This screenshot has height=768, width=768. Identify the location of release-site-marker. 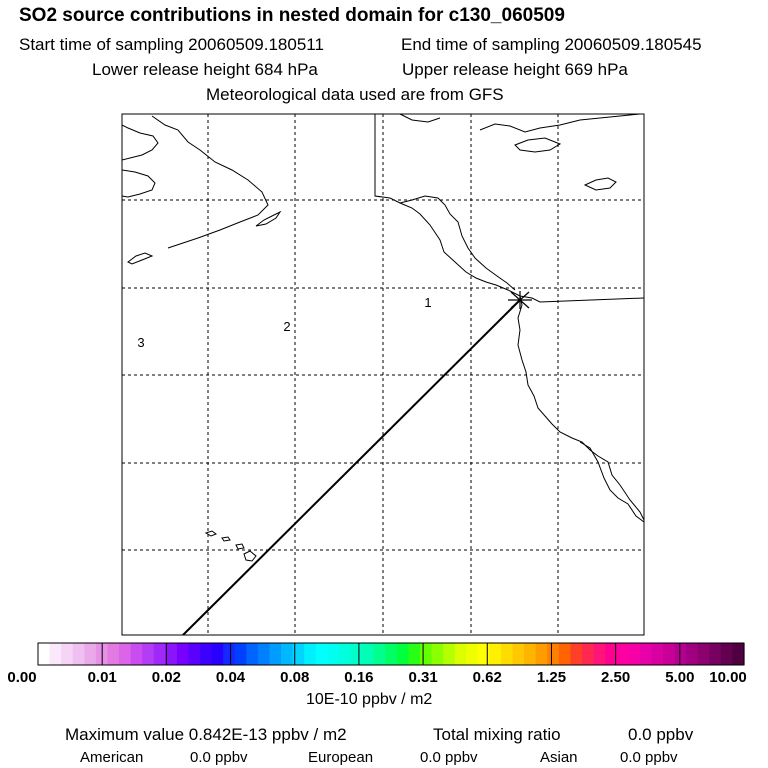
(520, 300).